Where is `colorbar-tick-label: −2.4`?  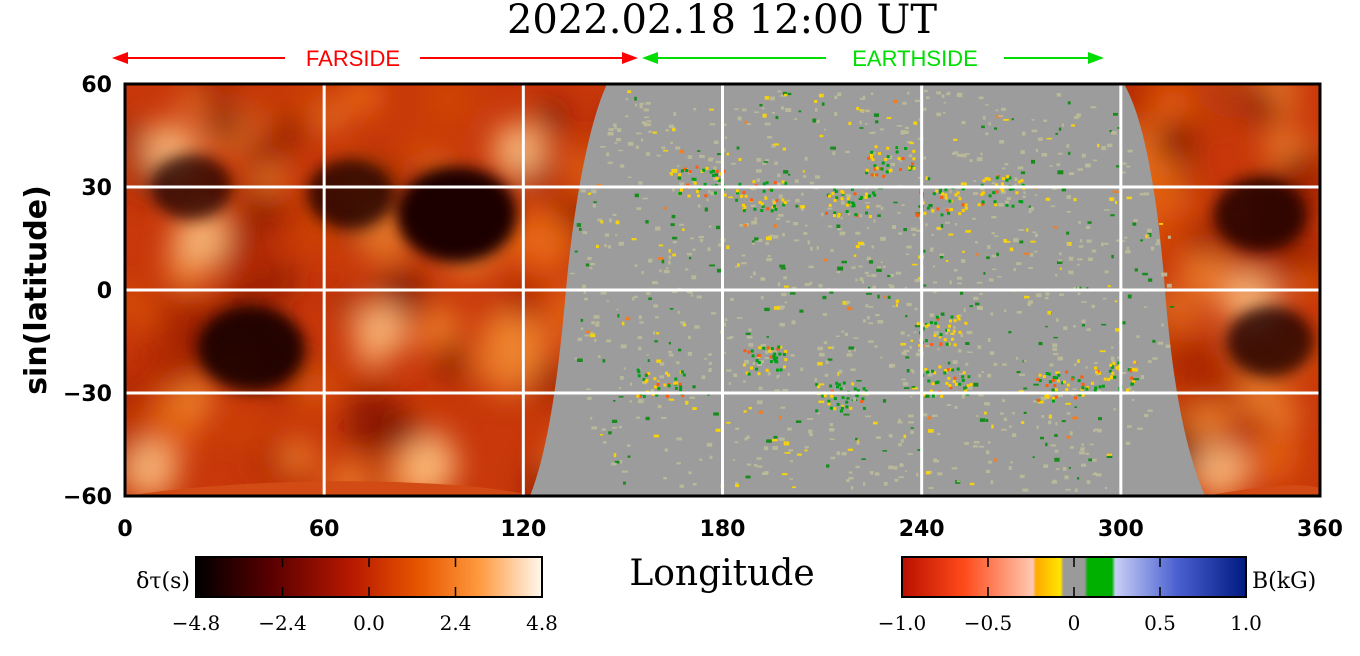 colorbar-tick-label: −2.4 is located at coordinates (282, 623).